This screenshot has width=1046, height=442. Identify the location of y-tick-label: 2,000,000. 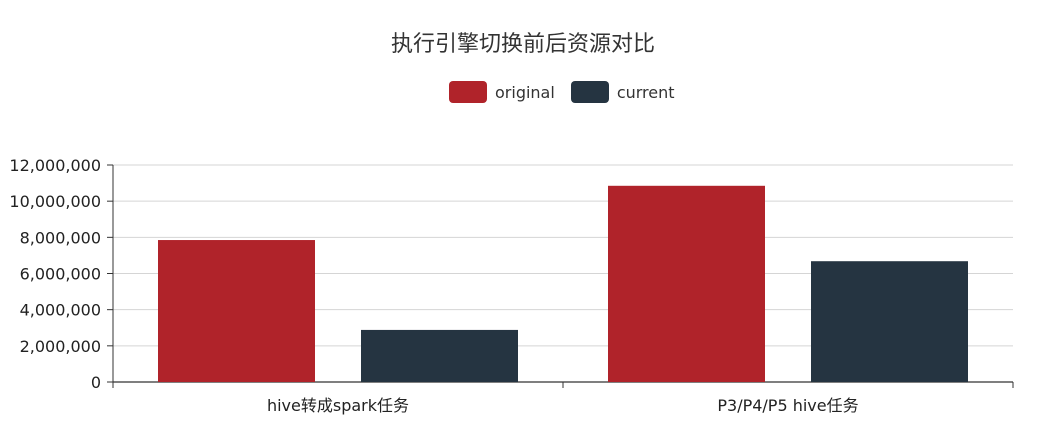
(60, 346).